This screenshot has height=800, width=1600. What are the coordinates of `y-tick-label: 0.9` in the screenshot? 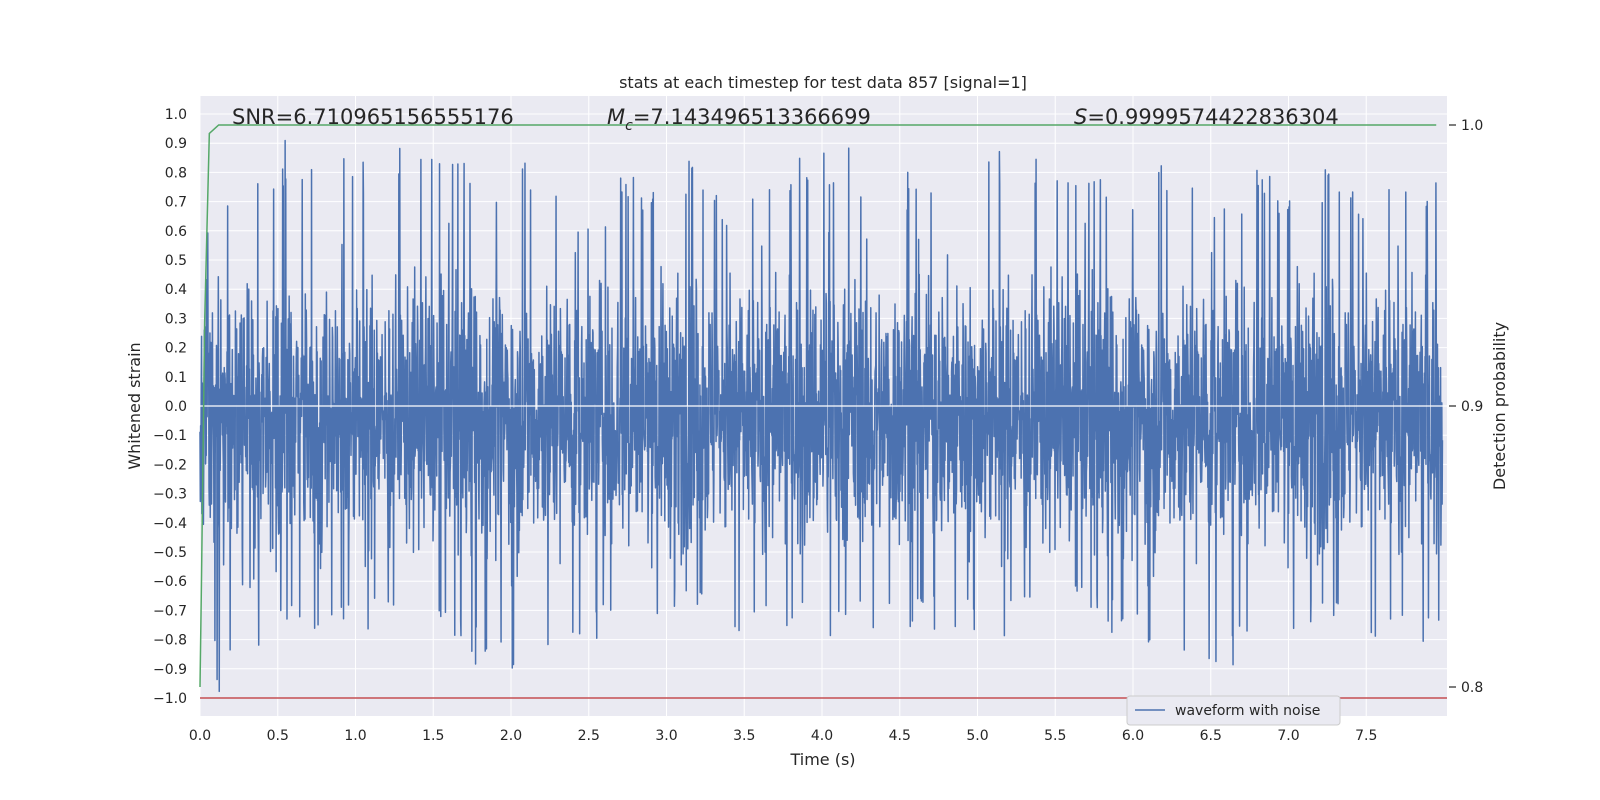 It's located at (176, 144).